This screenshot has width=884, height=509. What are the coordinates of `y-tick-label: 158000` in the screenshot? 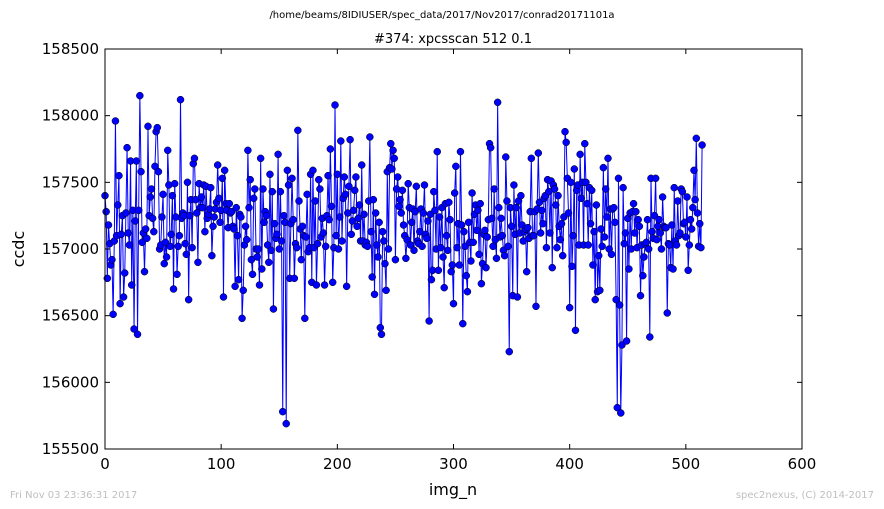 It's located at (70, 116).